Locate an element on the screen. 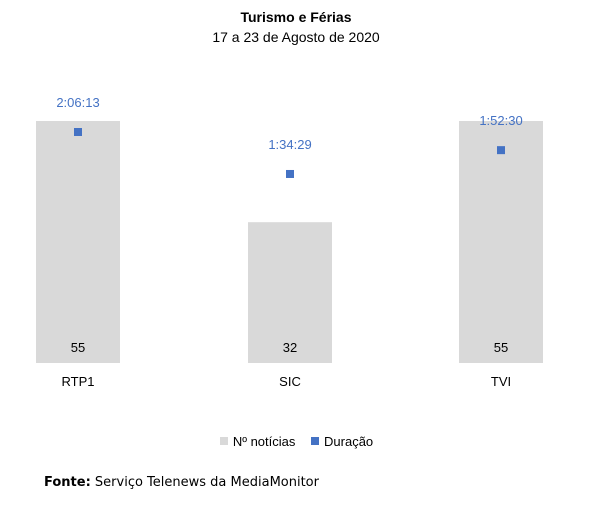  legend-swatch-noticias is located at coordinates (223, 441).